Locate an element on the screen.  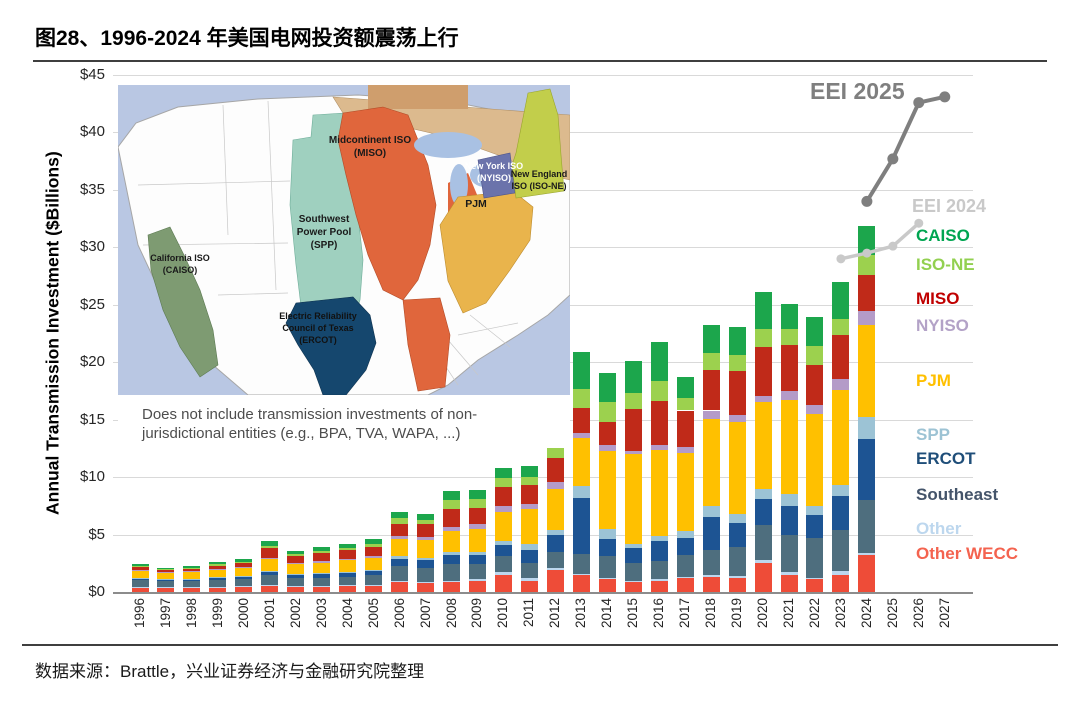
legend-label-miso: MISO is located at coordinates (938, 298).